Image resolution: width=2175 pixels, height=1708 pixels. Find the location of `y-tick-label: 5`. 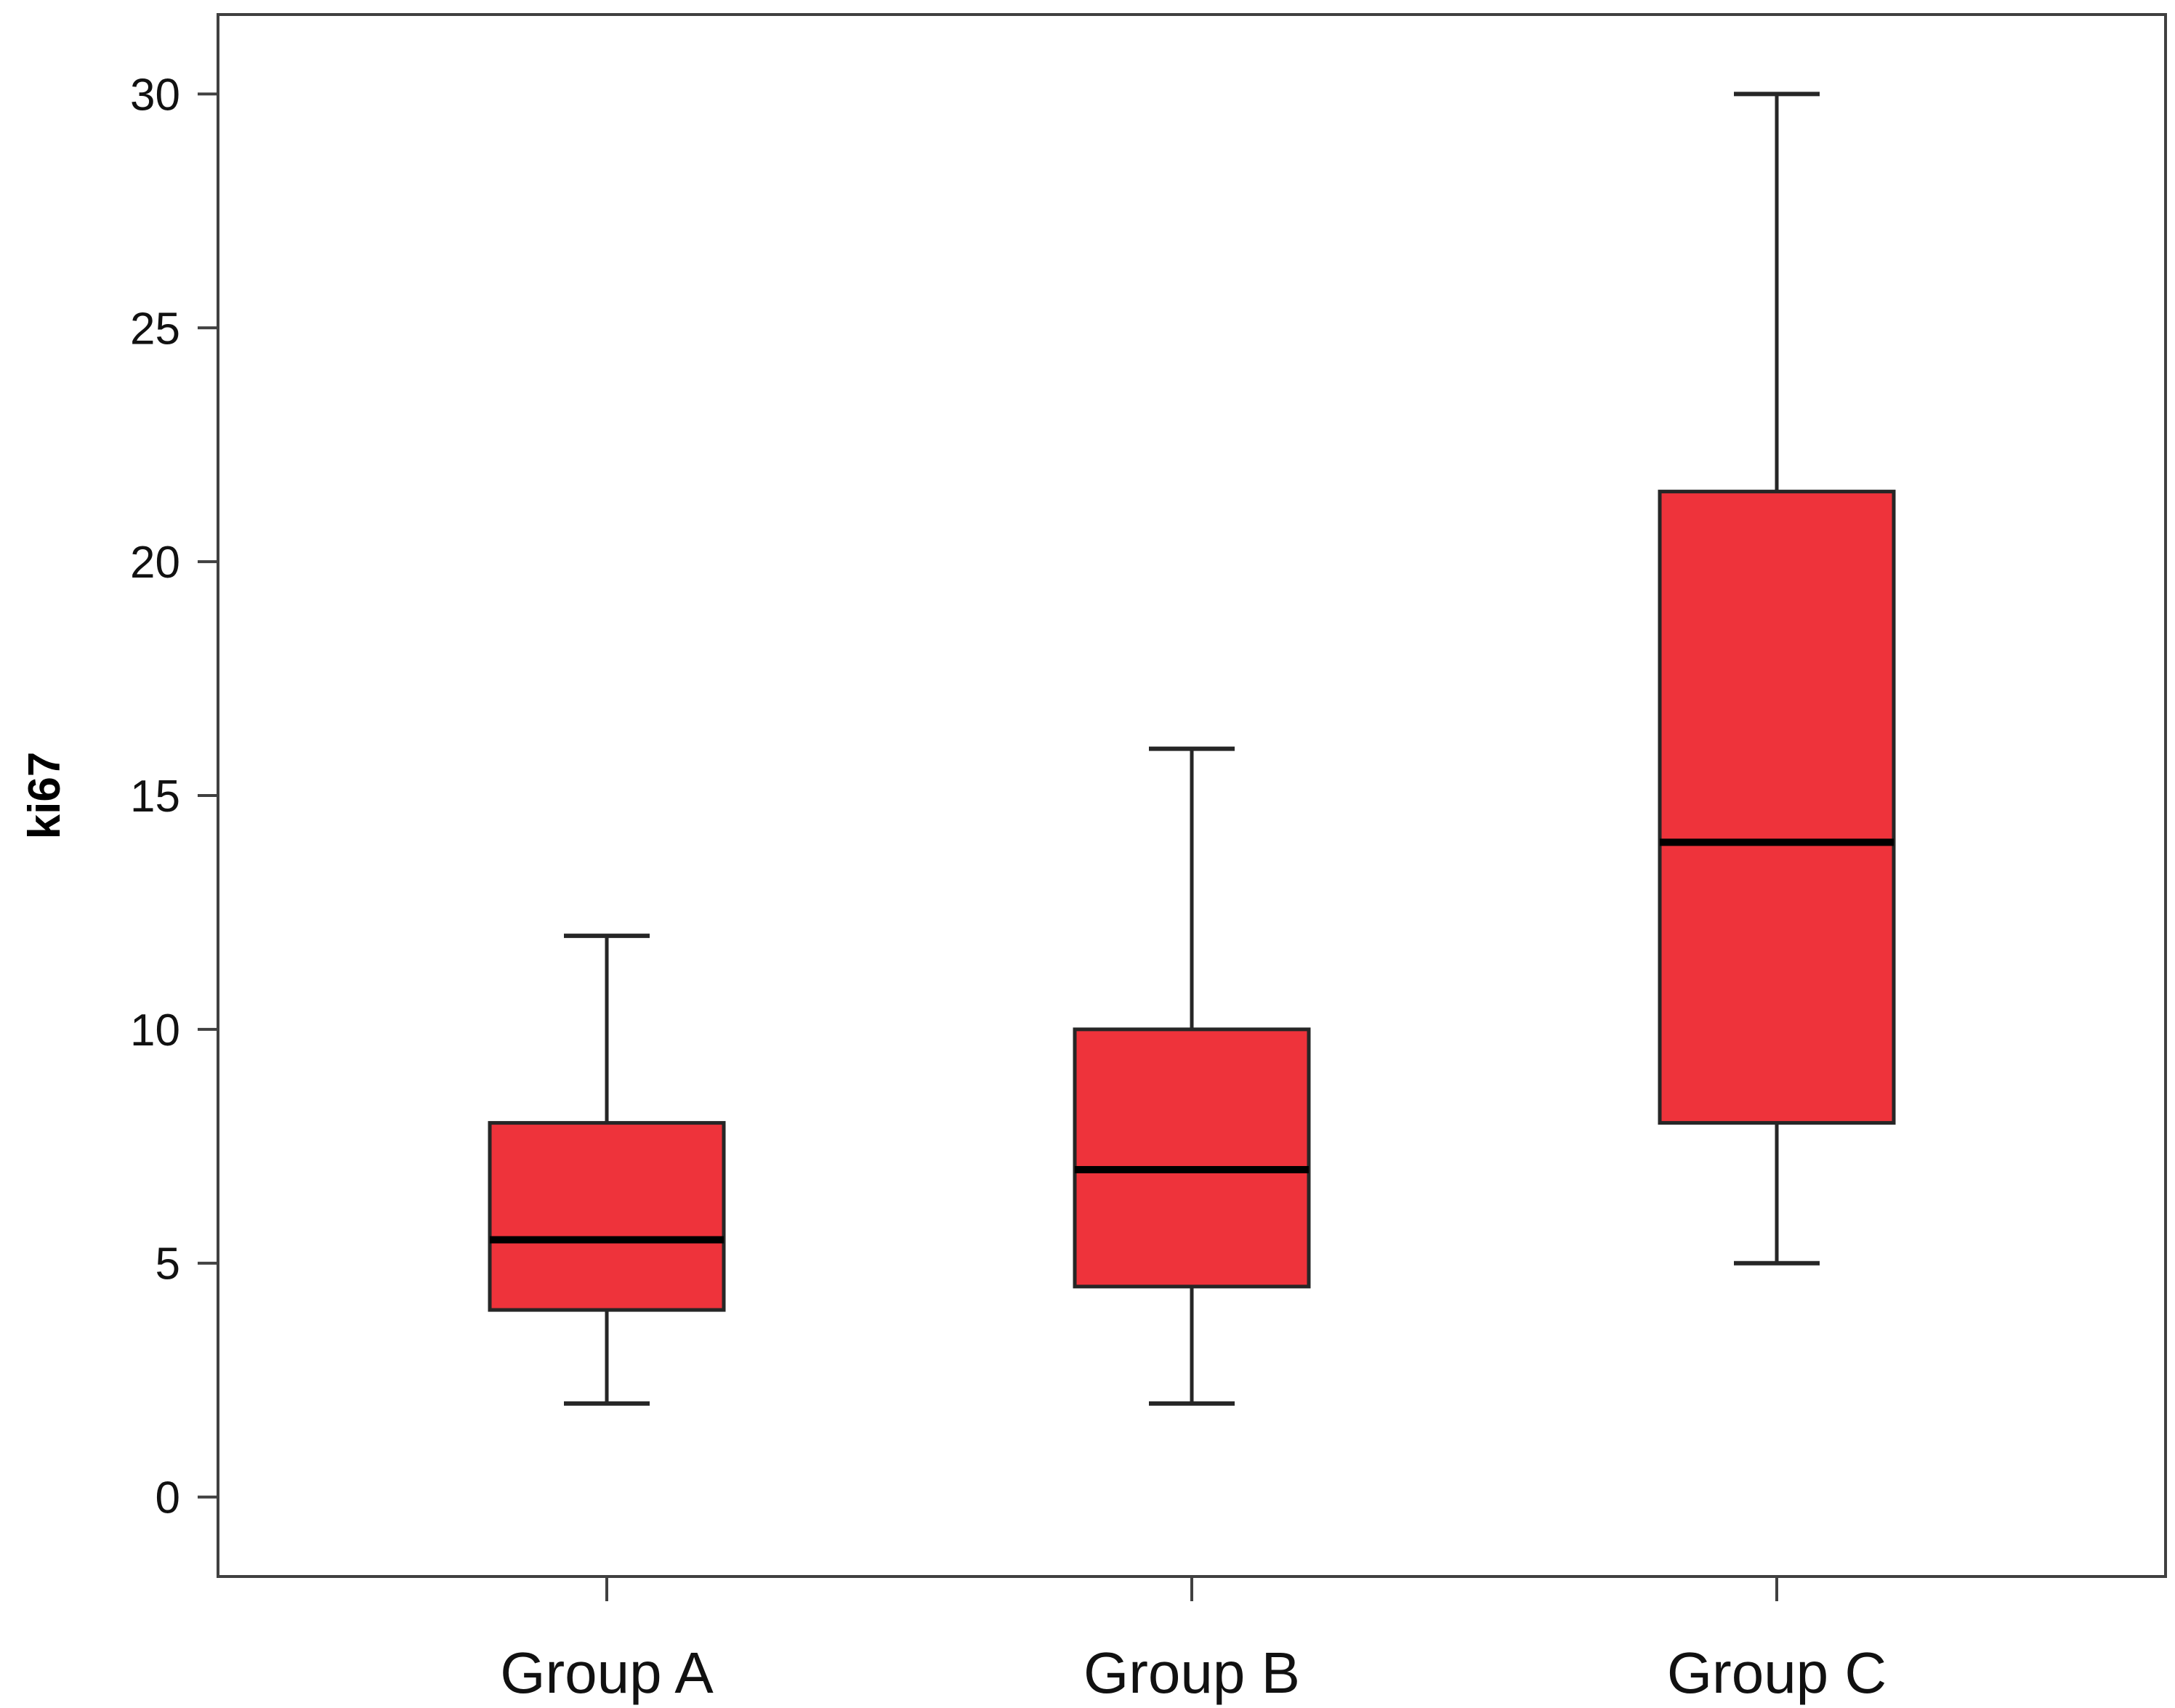

y-tick-label: 5 is located at coordinates (168, 1264).